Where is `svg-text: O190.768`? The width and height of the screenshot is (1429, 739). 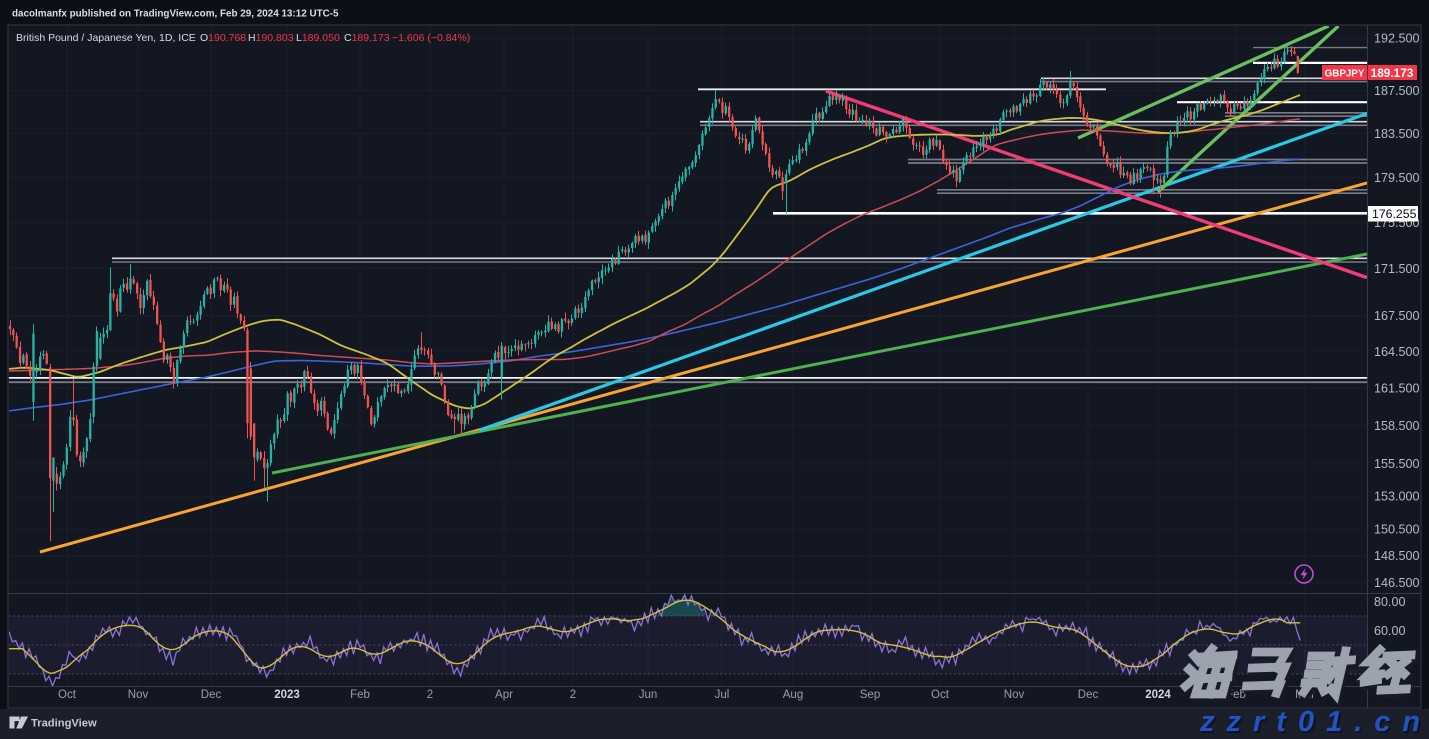
svg-text: O190.768 is located at coordinates (223, 38).